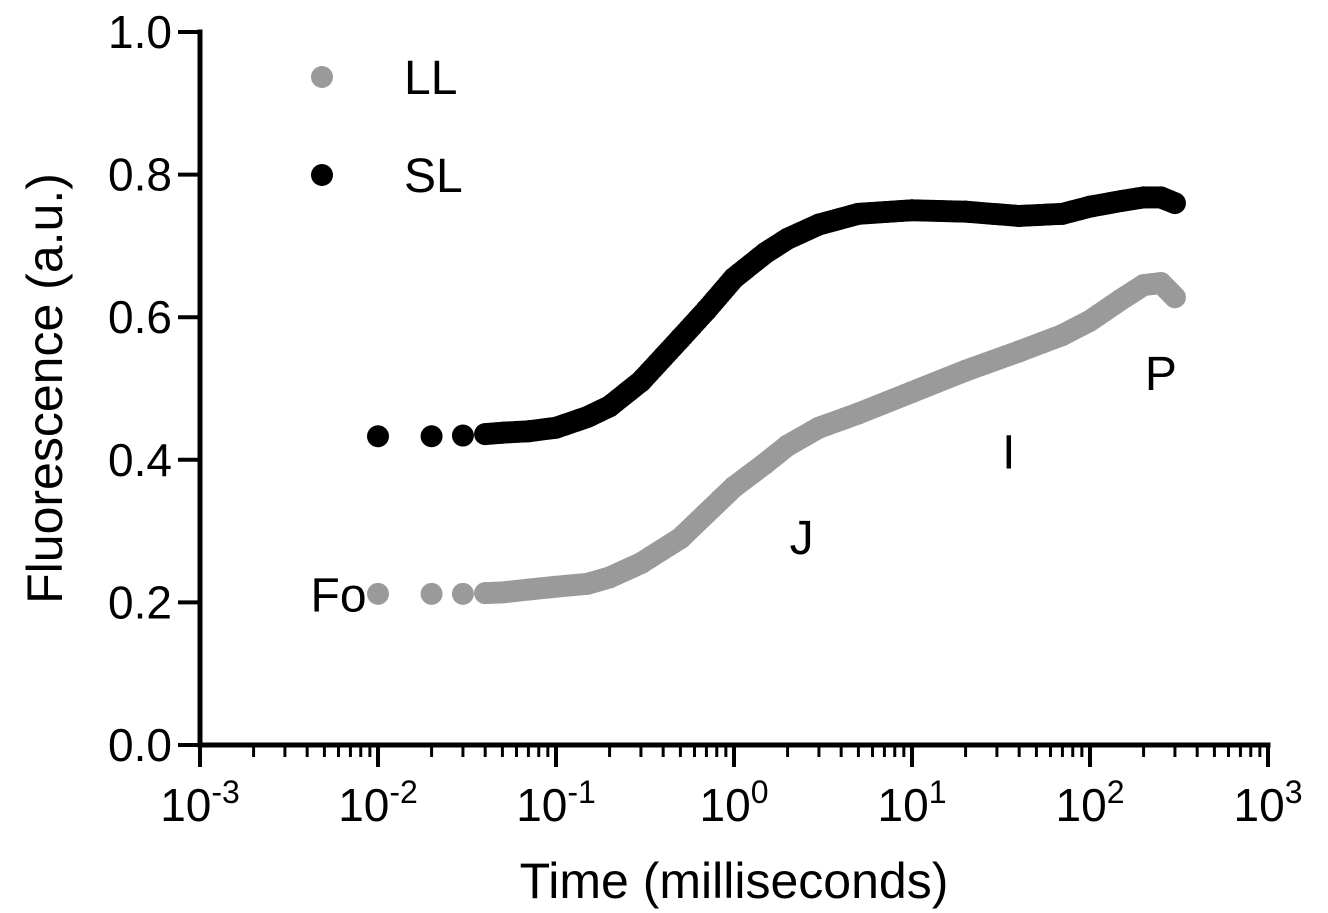  What do you see at coordinates (140, 460) in the screenshot?
I see `y-tick-label: 0.4` at bounding box center [140, 460].